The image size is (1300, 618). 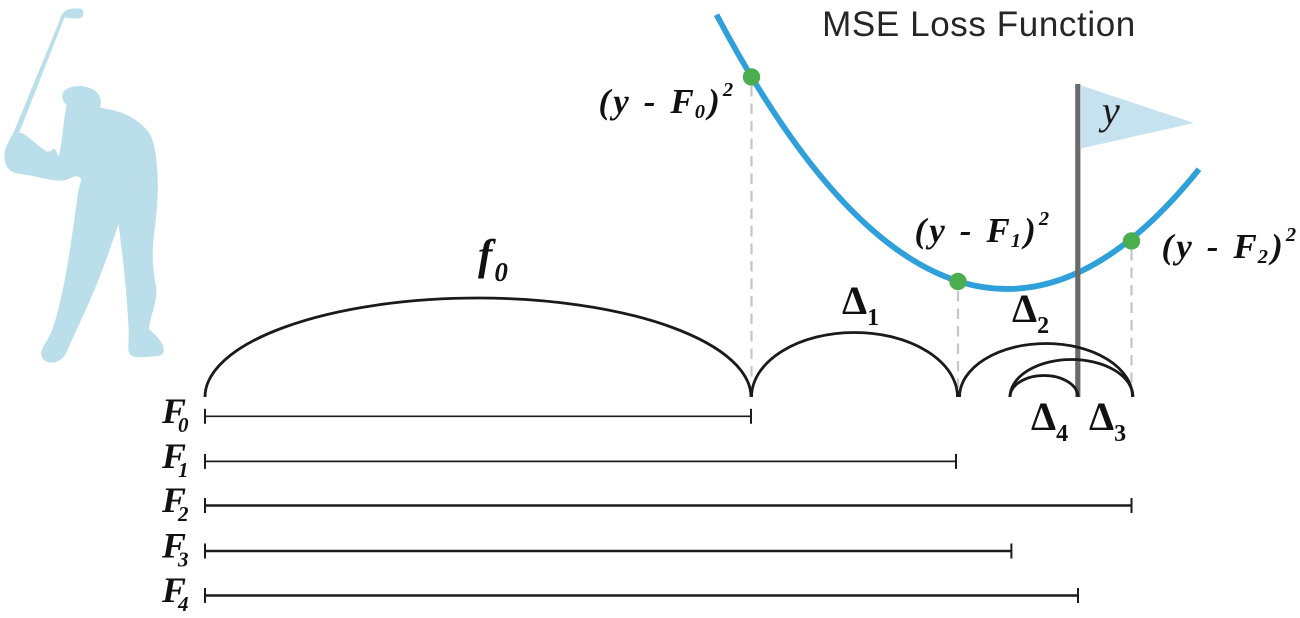 I want to click on svg-text: F0, so click(x=175, y=414).